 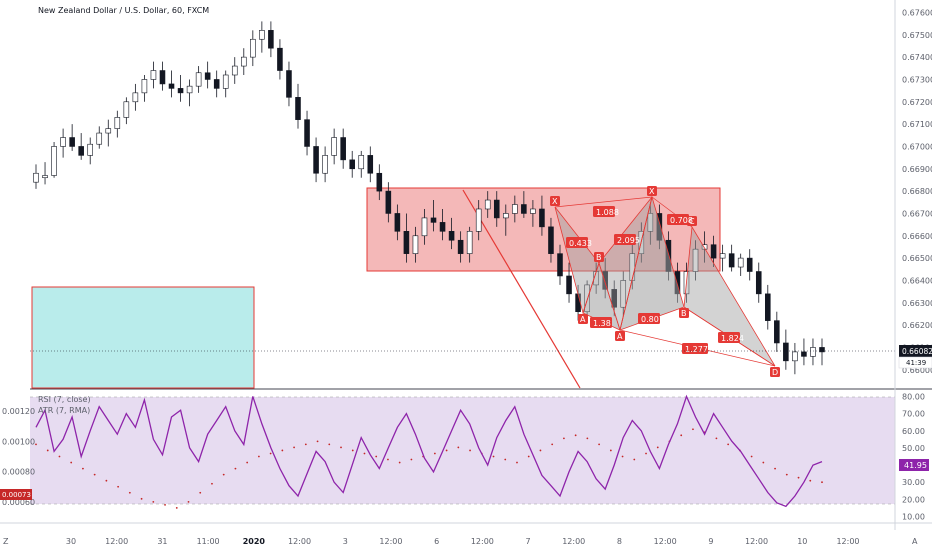 What do you see at coordinates (16, 495) in the screenshot?
I see `atr-current-label: 0.00073` at bounding box center [16, 495].